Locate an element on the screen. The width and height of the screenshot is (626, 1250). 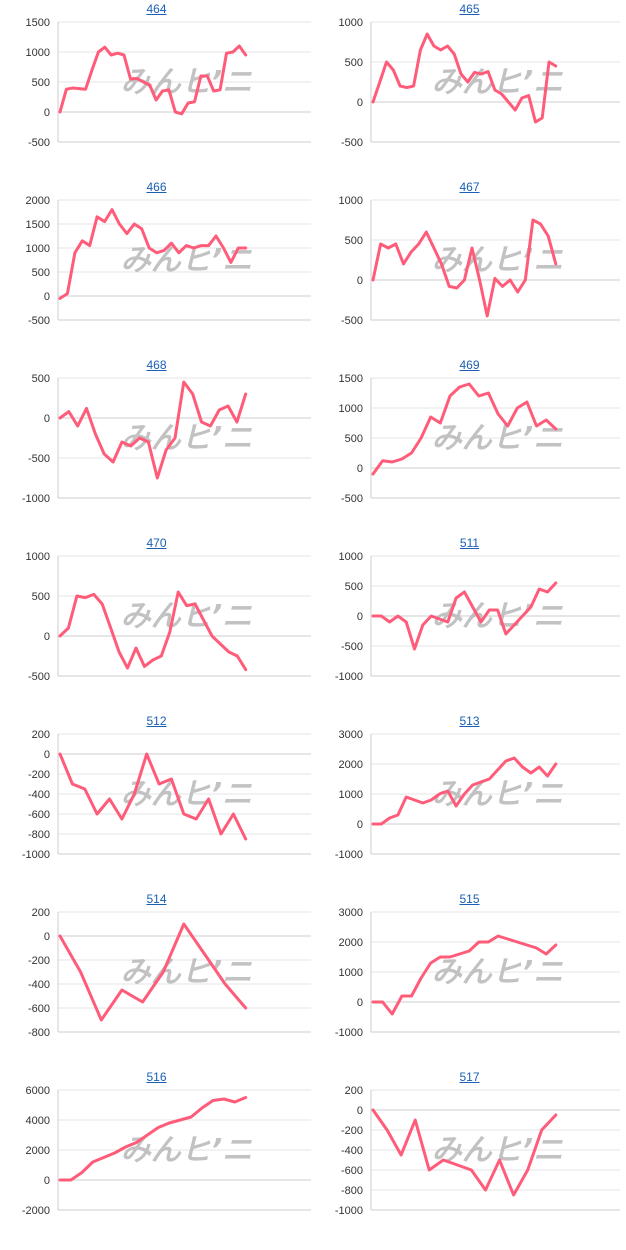
chart-511: 511 1000 500 0 -500 -1000 みんヒ’ニ is located at coordinates (469, 623).